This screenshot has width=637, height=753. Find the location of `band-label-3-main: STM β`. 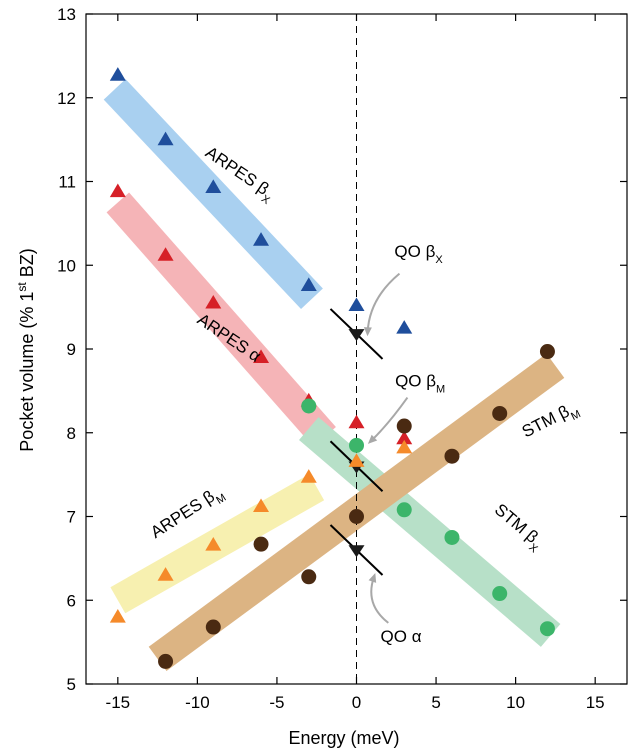

band-label-3-main: STM β is located at coordinates (516, 523).